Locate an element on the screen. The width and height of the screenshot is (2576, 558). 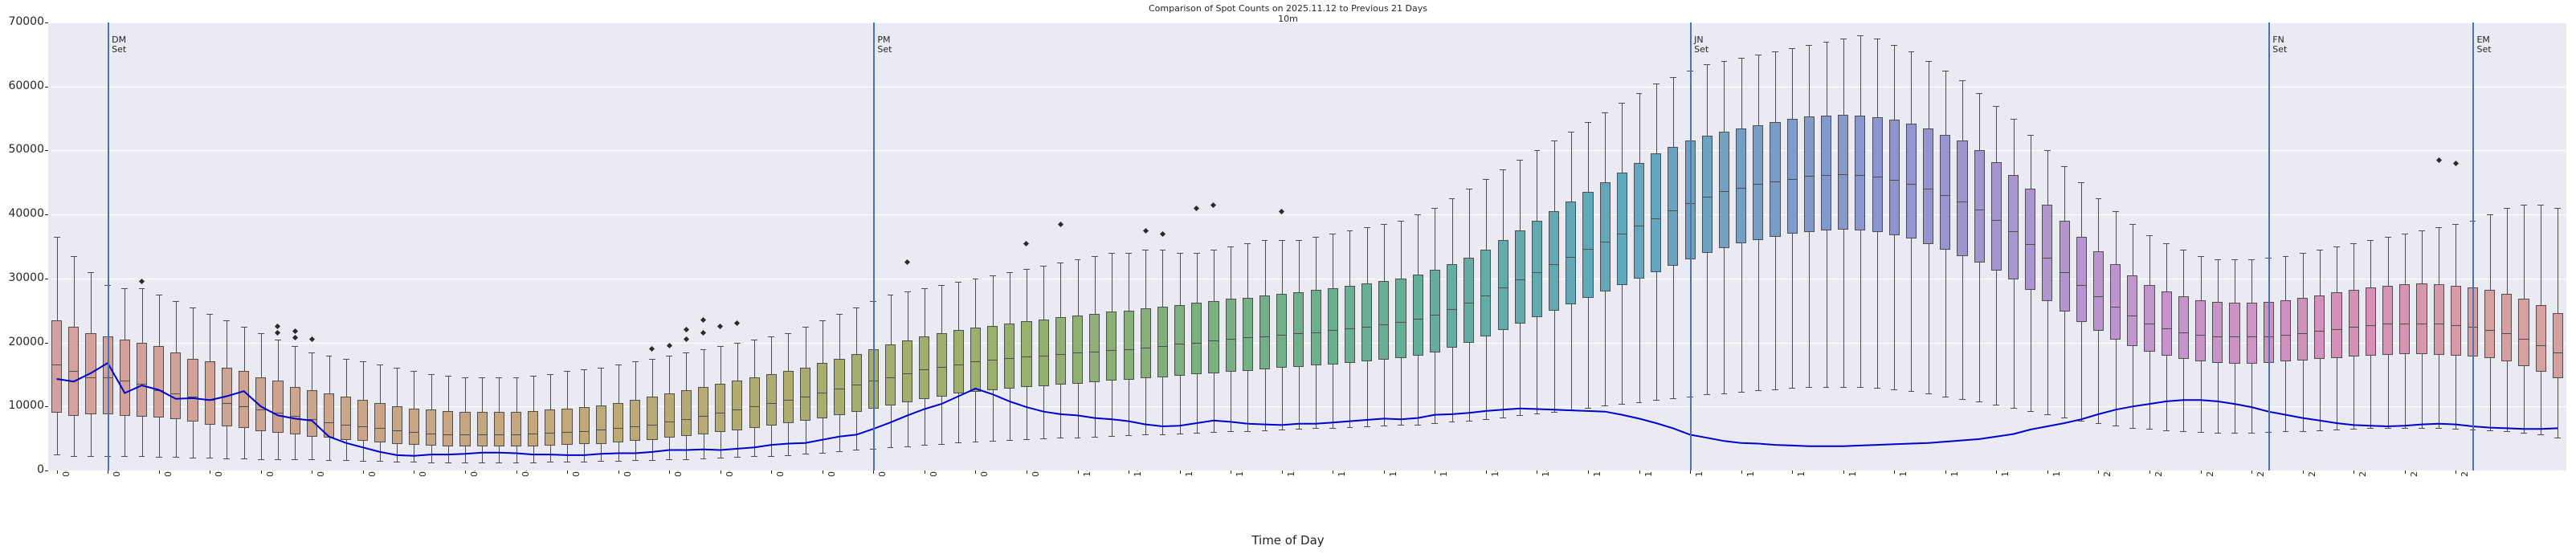
event-label-em-set: EM Set is located at coordinates (2484, 45).